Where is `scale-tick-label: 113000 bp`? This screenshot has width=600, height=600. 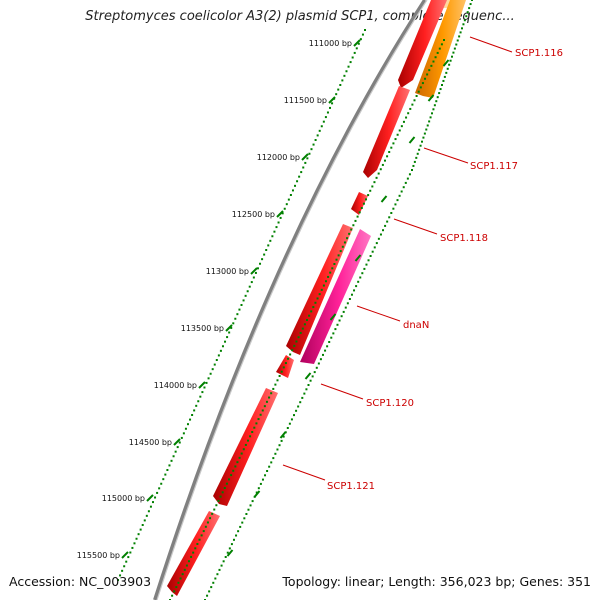 scale-tick-label: 113000 bp is located at coordinates (227, 271).